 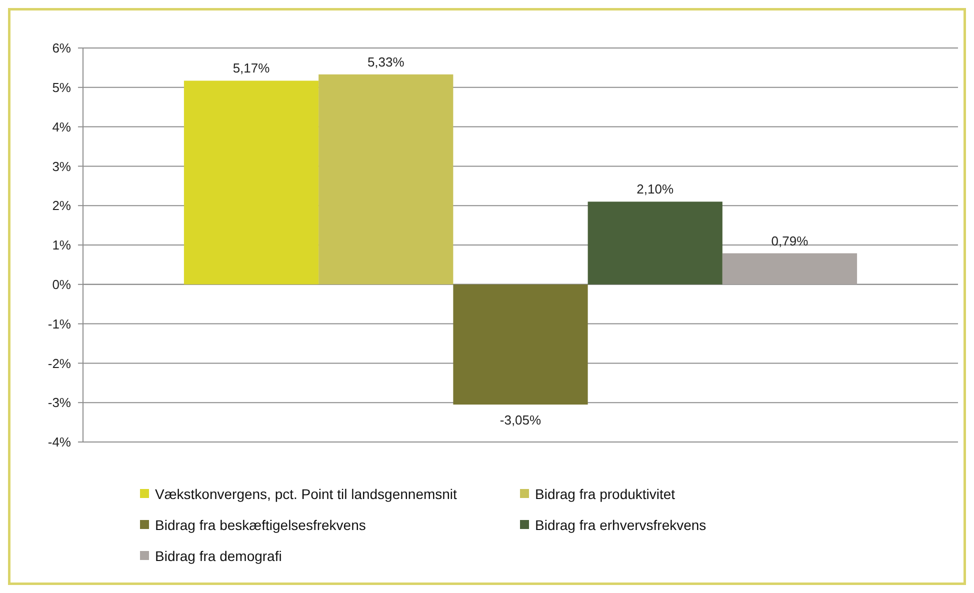 What do you see at coordinates (605, 494) in the screenshot?
I see `legend-label: Bidrag fra produktivitet` at bounding box center [605, 494].